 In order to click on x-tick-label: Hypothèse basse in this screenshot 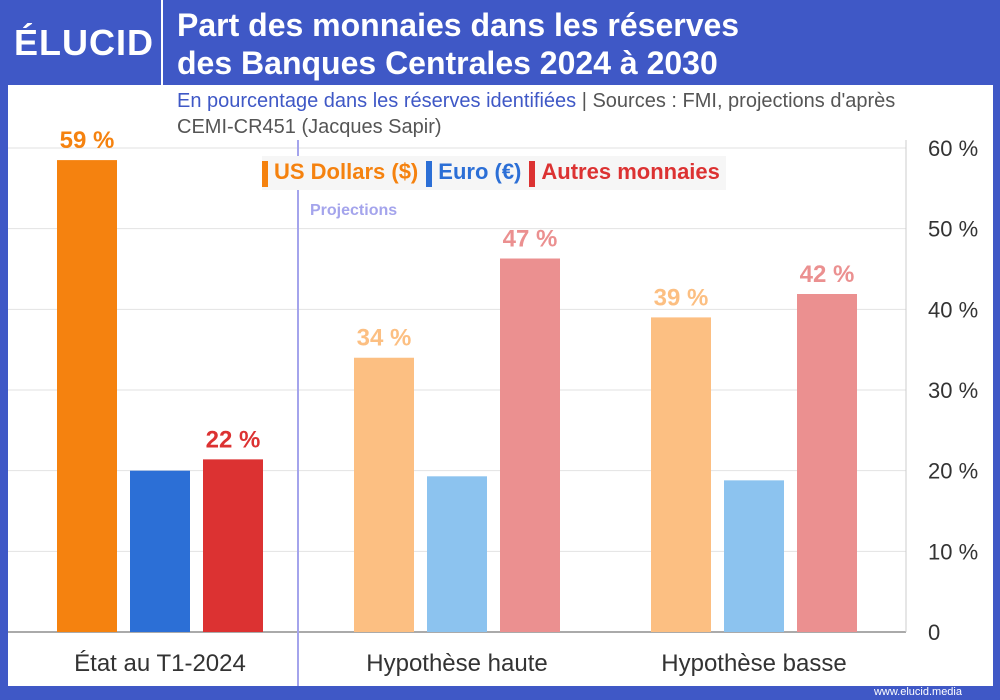, I will do `click(753, 663)`.